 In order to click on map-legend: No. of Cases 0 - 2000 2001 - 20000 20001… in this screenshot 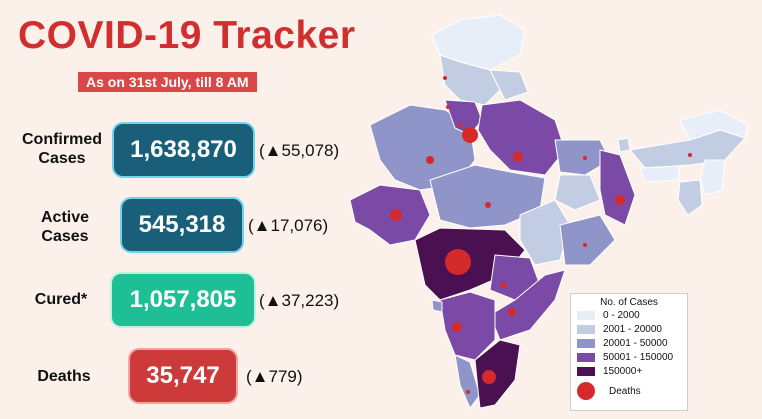, I will do `click(629, 352)`.